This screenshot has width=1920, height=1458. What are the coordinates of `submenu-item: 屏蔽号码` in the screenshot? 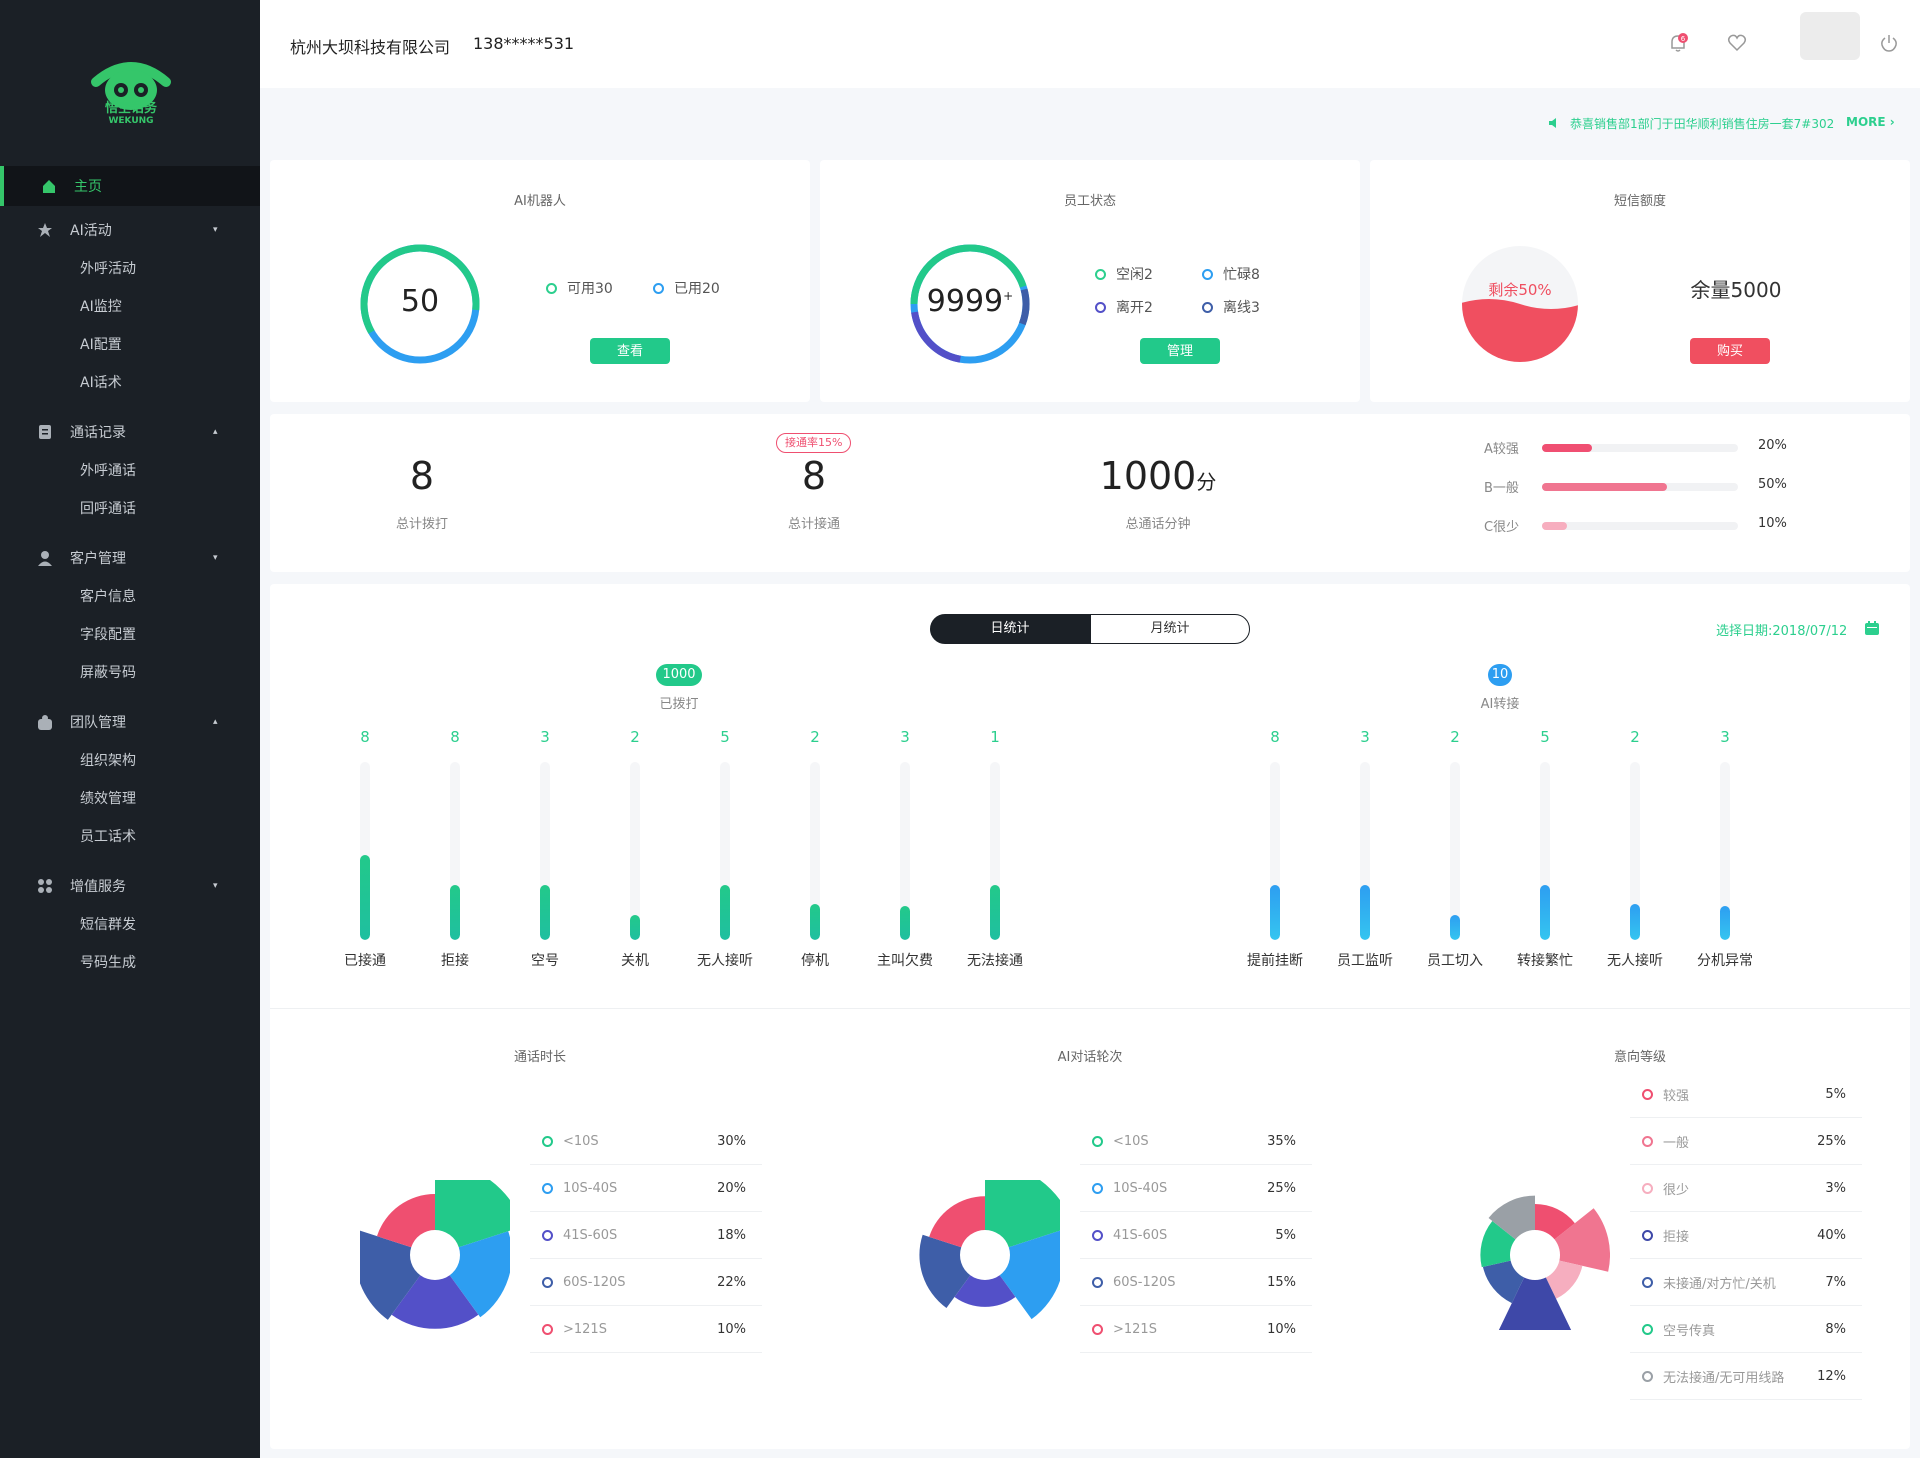 It's located at (108, 673).